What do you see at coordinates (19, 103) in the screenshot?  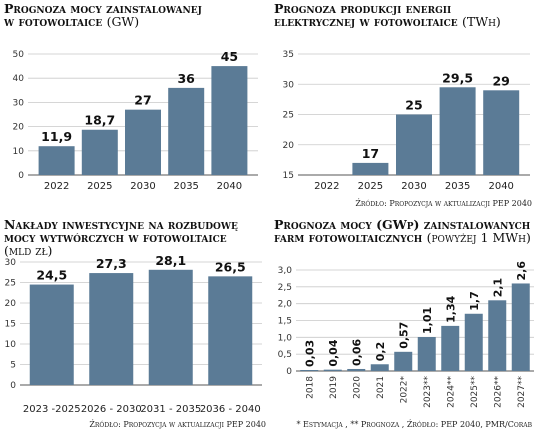 I see `chart-1-ytick-label: 30` at bounding box center [19, 103].